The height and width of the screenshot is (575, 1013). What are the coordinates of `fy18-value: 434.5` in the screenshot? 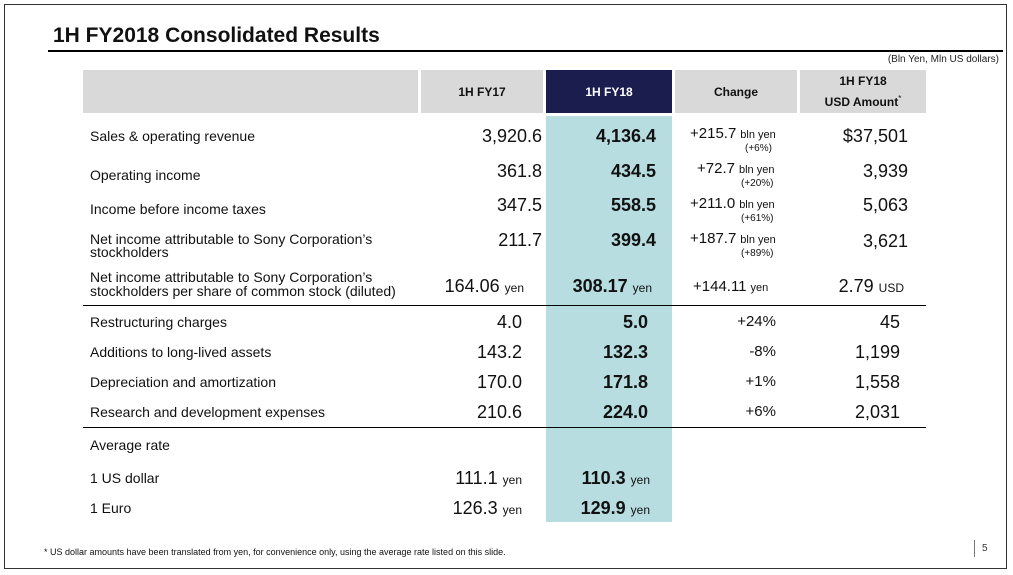 It's located at (633, 171).